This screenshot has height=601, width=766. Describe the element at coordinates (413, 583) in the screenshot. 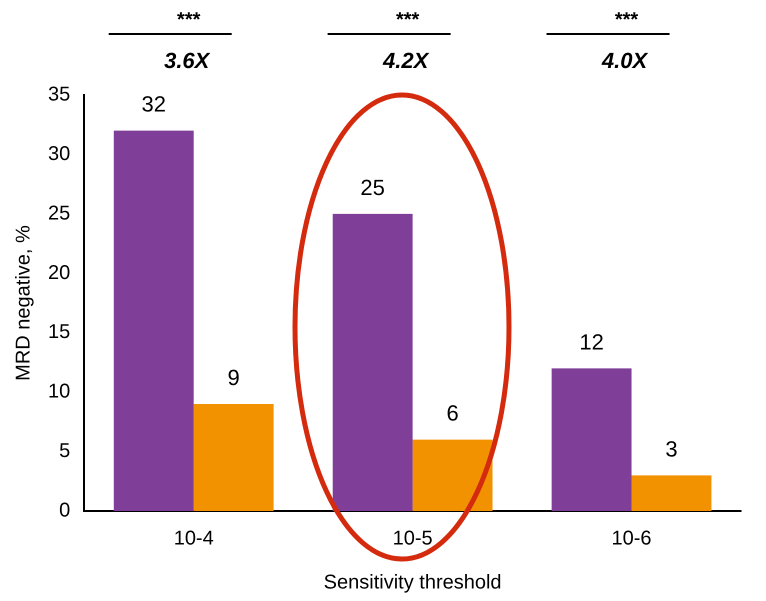

I see `x-axis-title: Sensitivity threshold` at that location.